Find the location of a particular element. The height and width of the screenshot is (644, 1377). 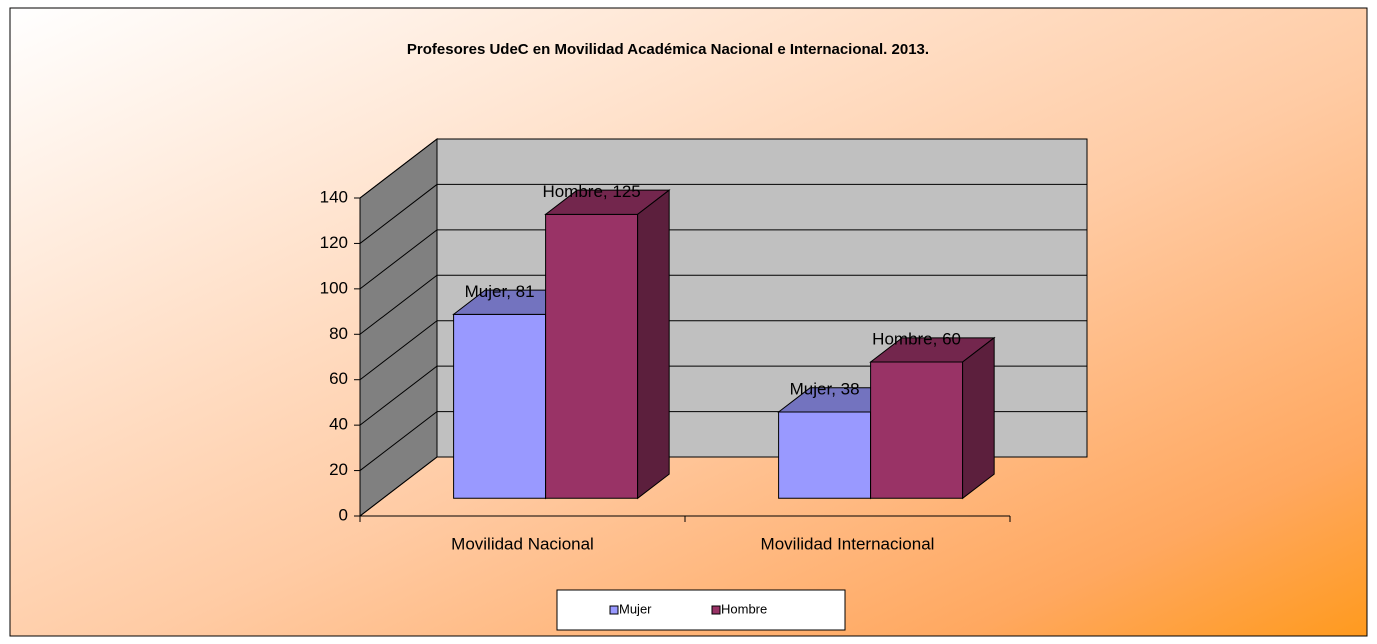

data-label: Mujer, 81 is located at coordinates (500, 291).